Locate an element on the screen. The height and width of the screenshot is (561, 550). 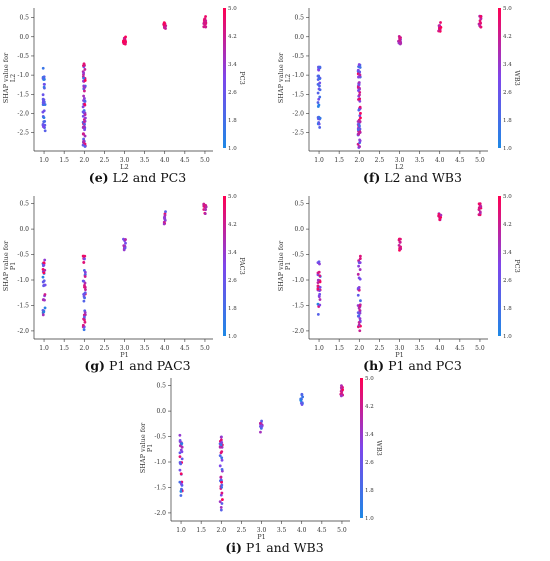
colorbar-tick-label: 2.6 is located at coordinates (507, 93).